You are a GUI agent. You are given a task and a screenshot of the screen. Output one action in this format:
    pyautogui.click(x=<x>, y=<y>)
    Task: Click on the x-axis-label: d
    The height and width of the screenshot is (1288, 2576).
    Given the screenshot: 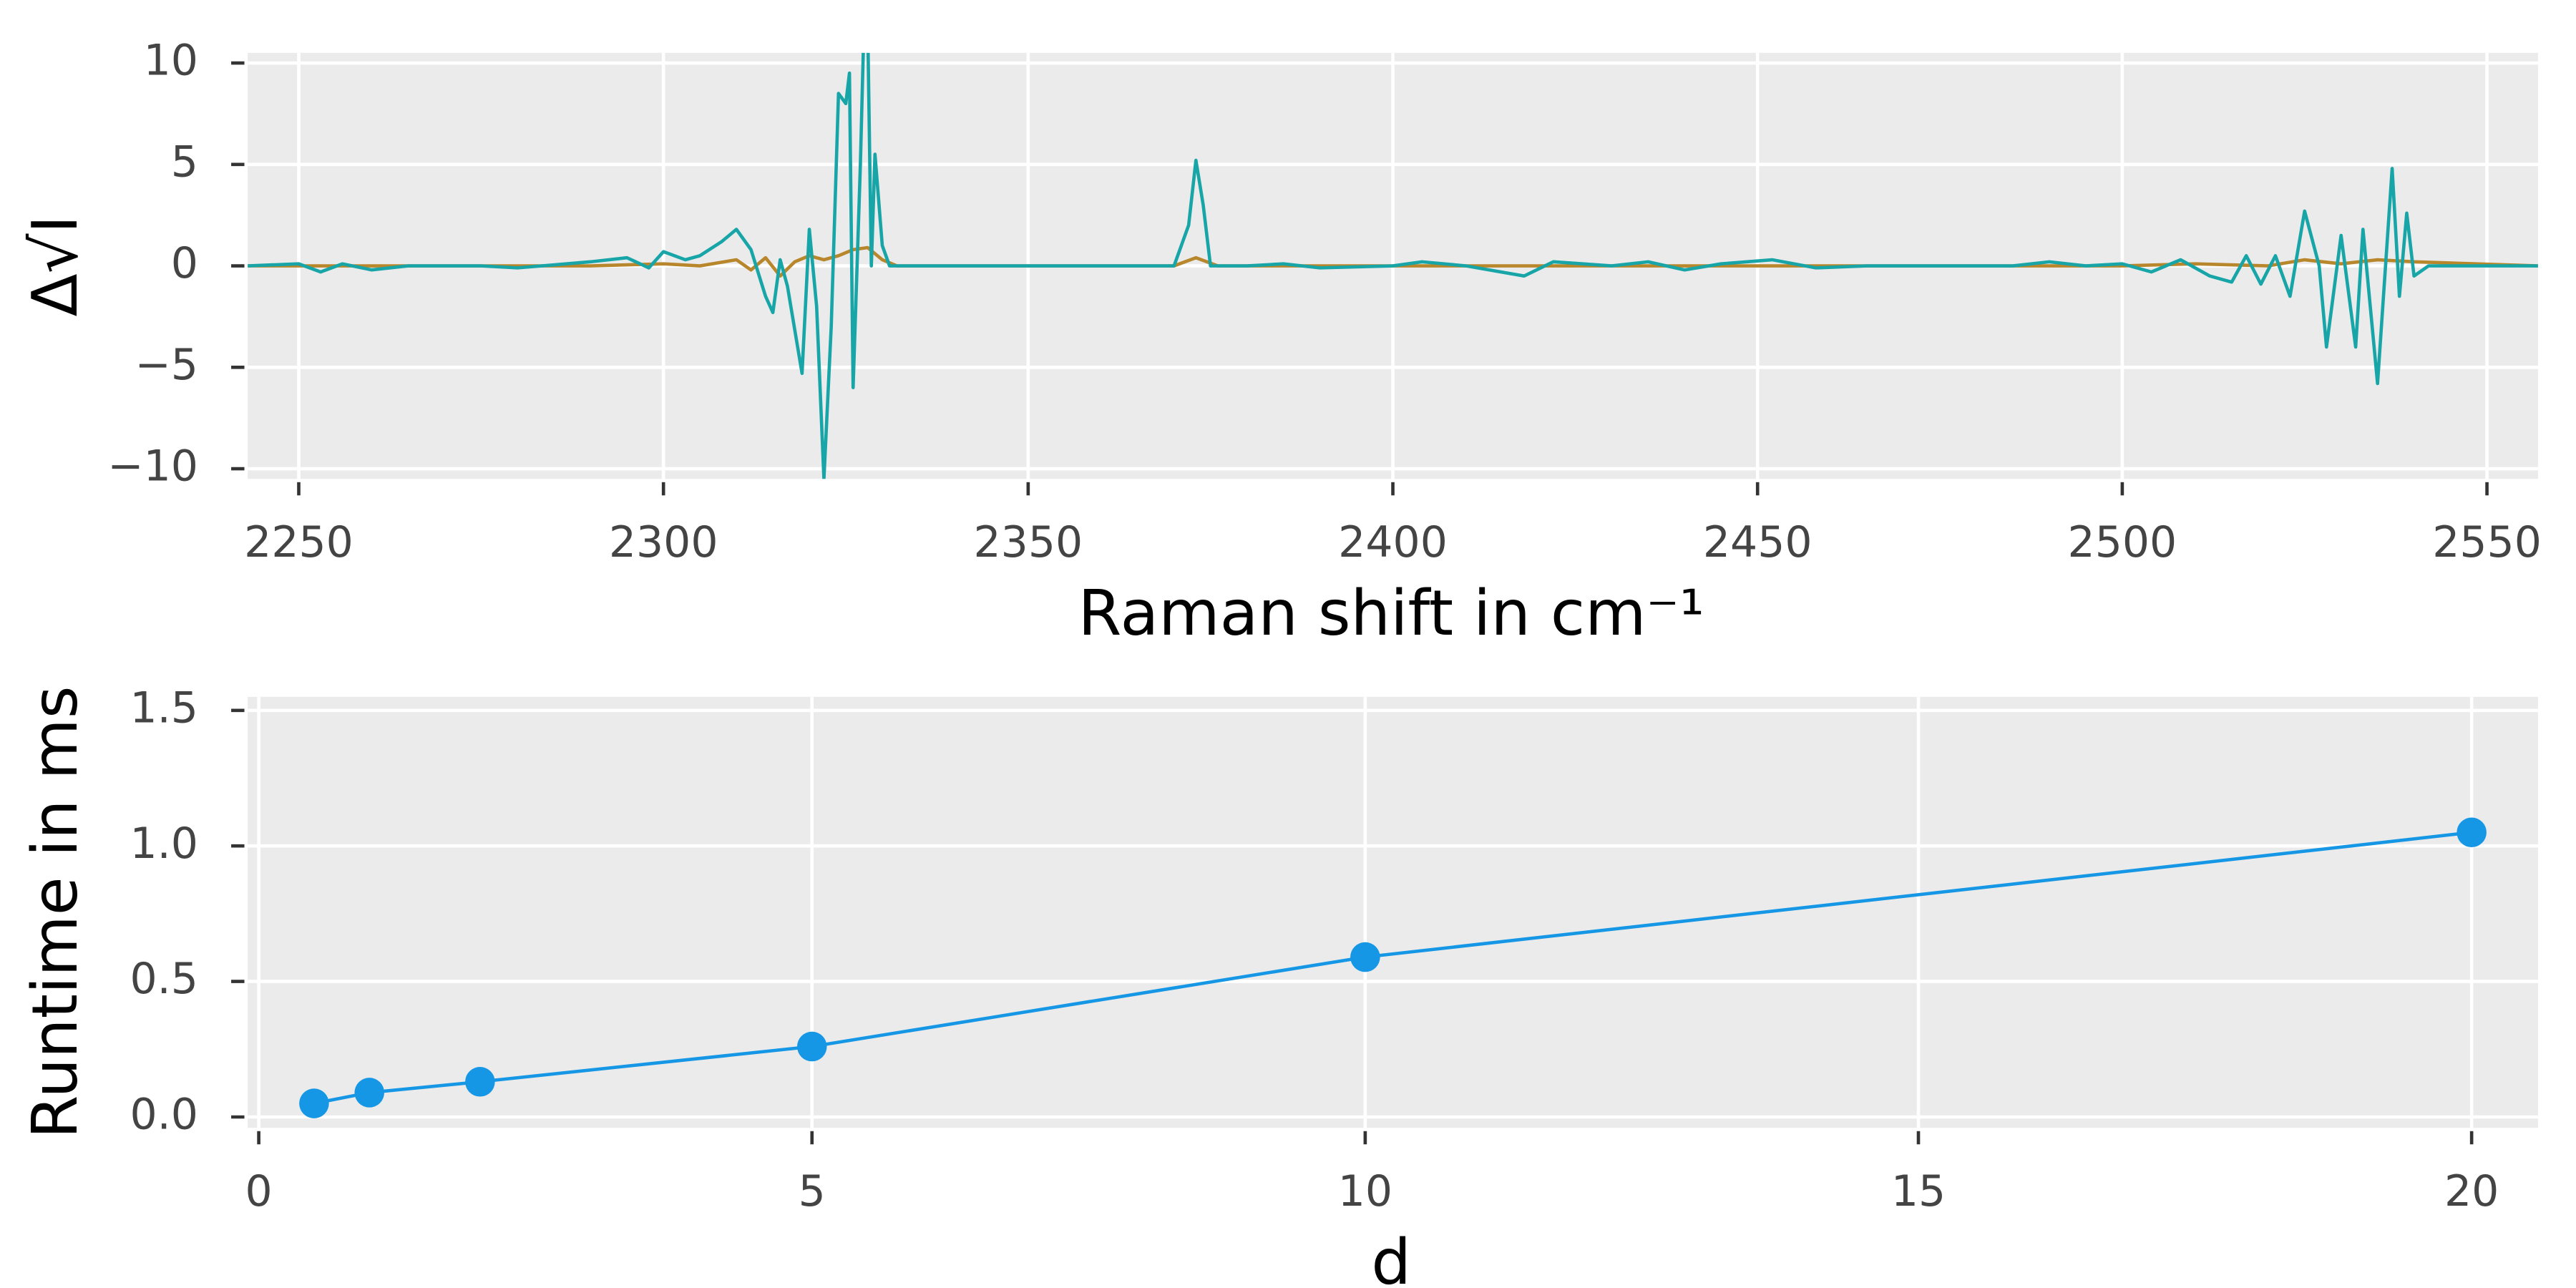 What is the action you would take?
    pyautogui.click(x=1391, y=1257)
    